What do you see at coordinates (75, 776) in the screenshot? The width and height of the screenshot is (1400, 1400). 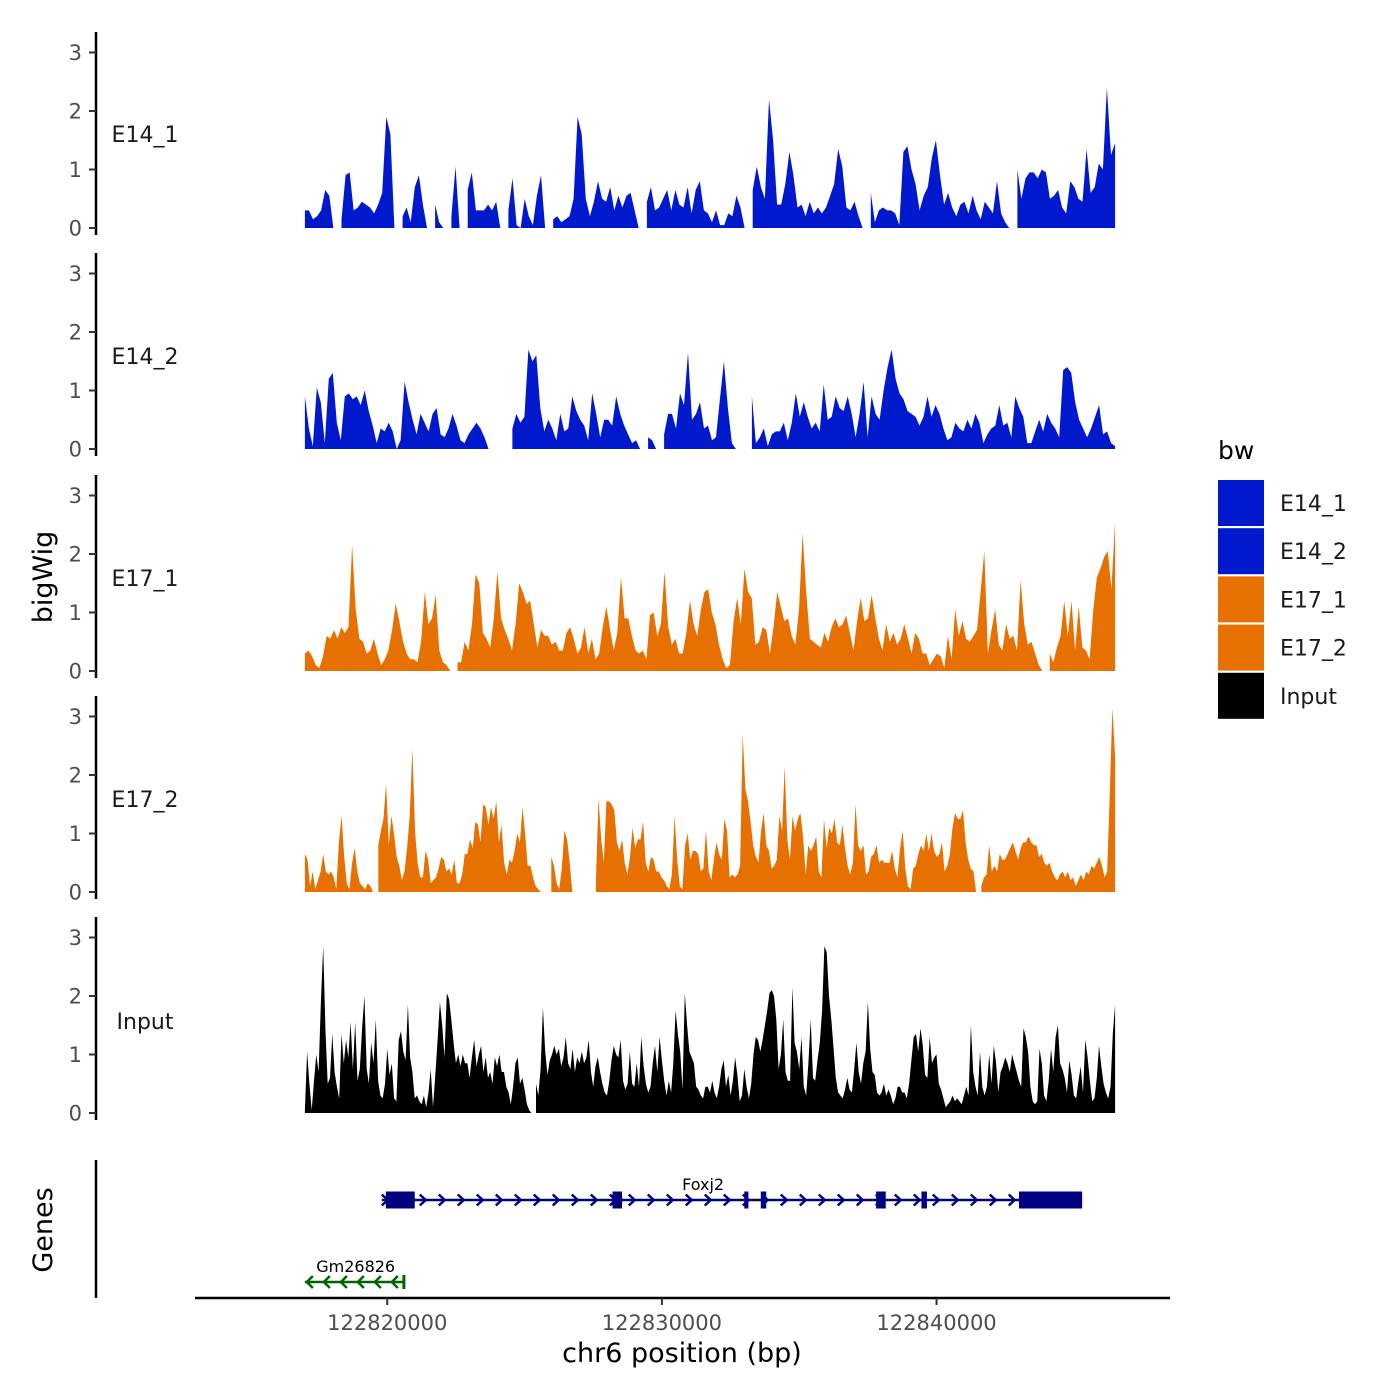 I see `y-tick-label-e17-2-2: 2` at bounding box center [75, 776].